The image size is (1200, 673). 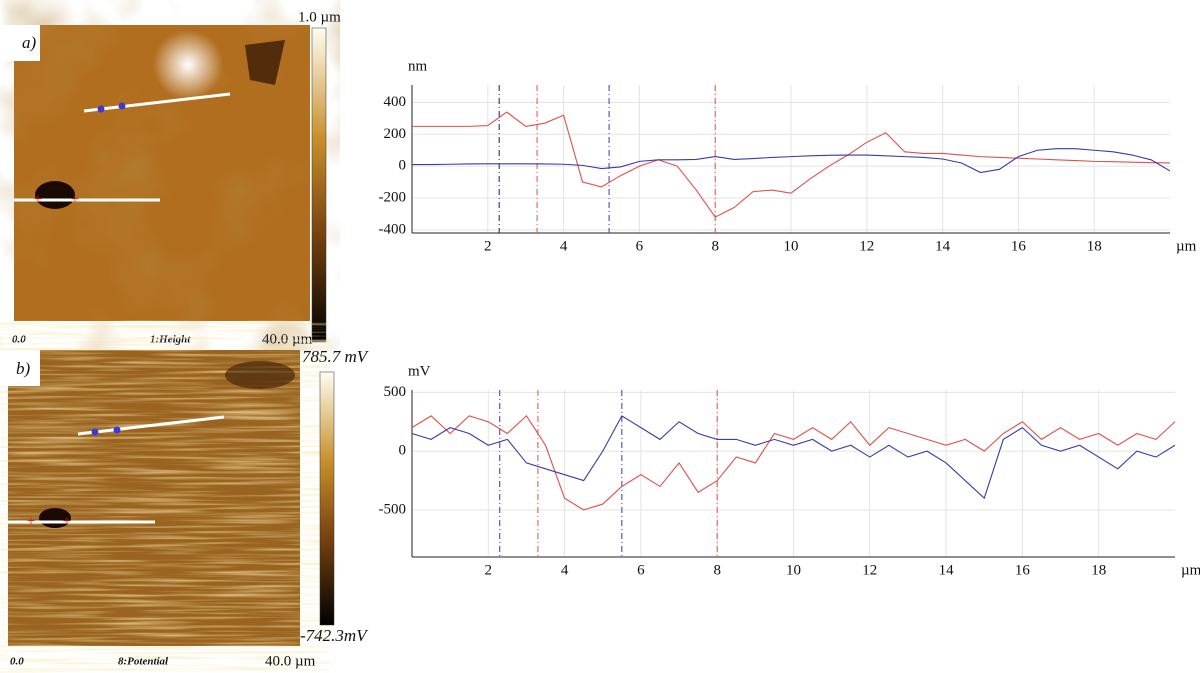 I want to click on y-tick-label: 500, so click(x=395, y=392).